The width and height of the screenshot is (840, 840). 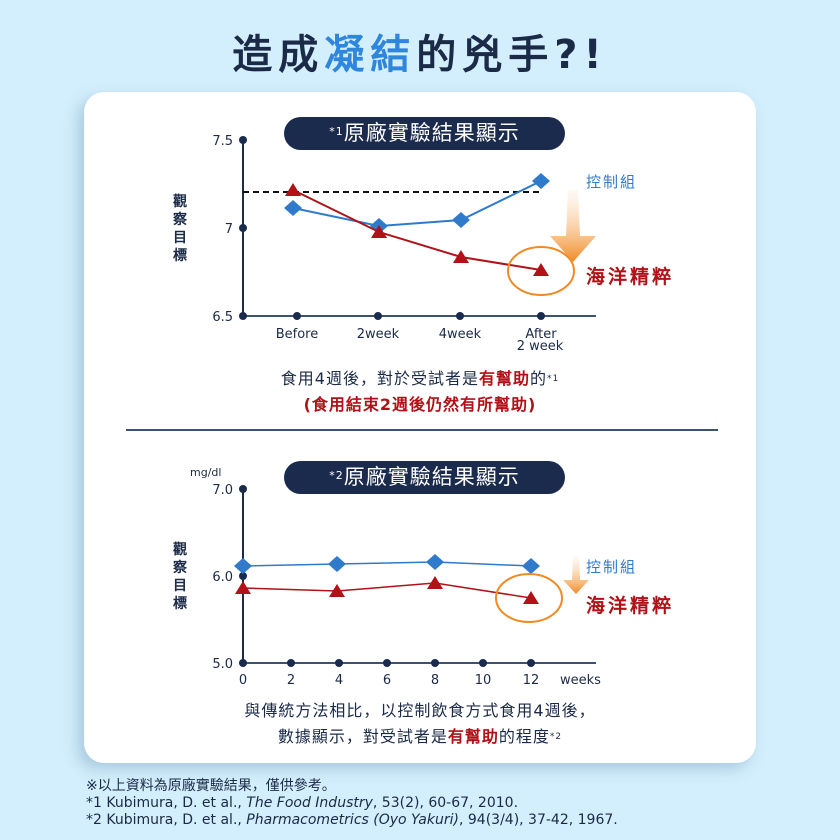 I want to click on page-title: 造成凝結的兇手?!, so click(x=420, y=55).